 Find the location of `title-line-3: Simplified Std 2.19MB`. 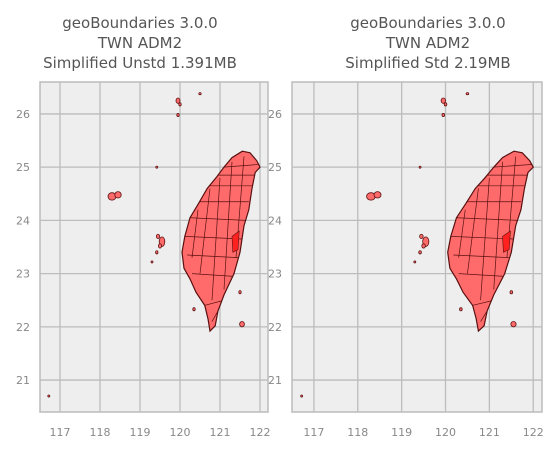

title-line-3: Simplified Std 2.19MB is located at coordinates (428, 63).